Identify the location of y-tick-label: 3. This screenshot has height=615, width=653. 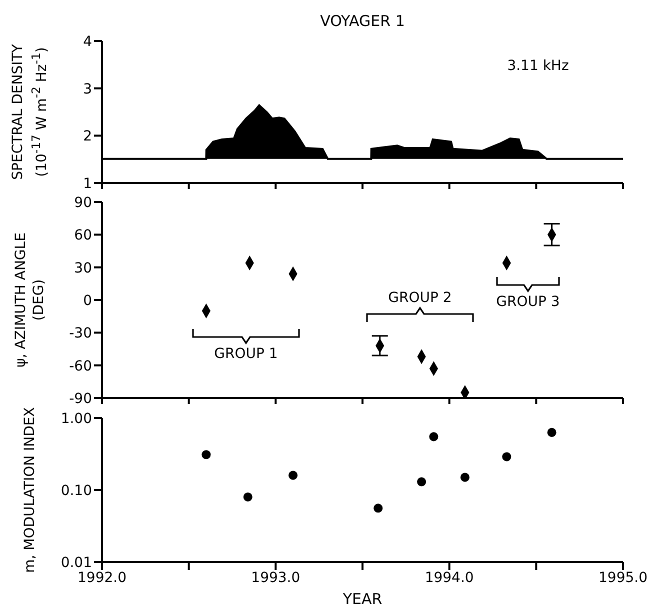
(87, 89).